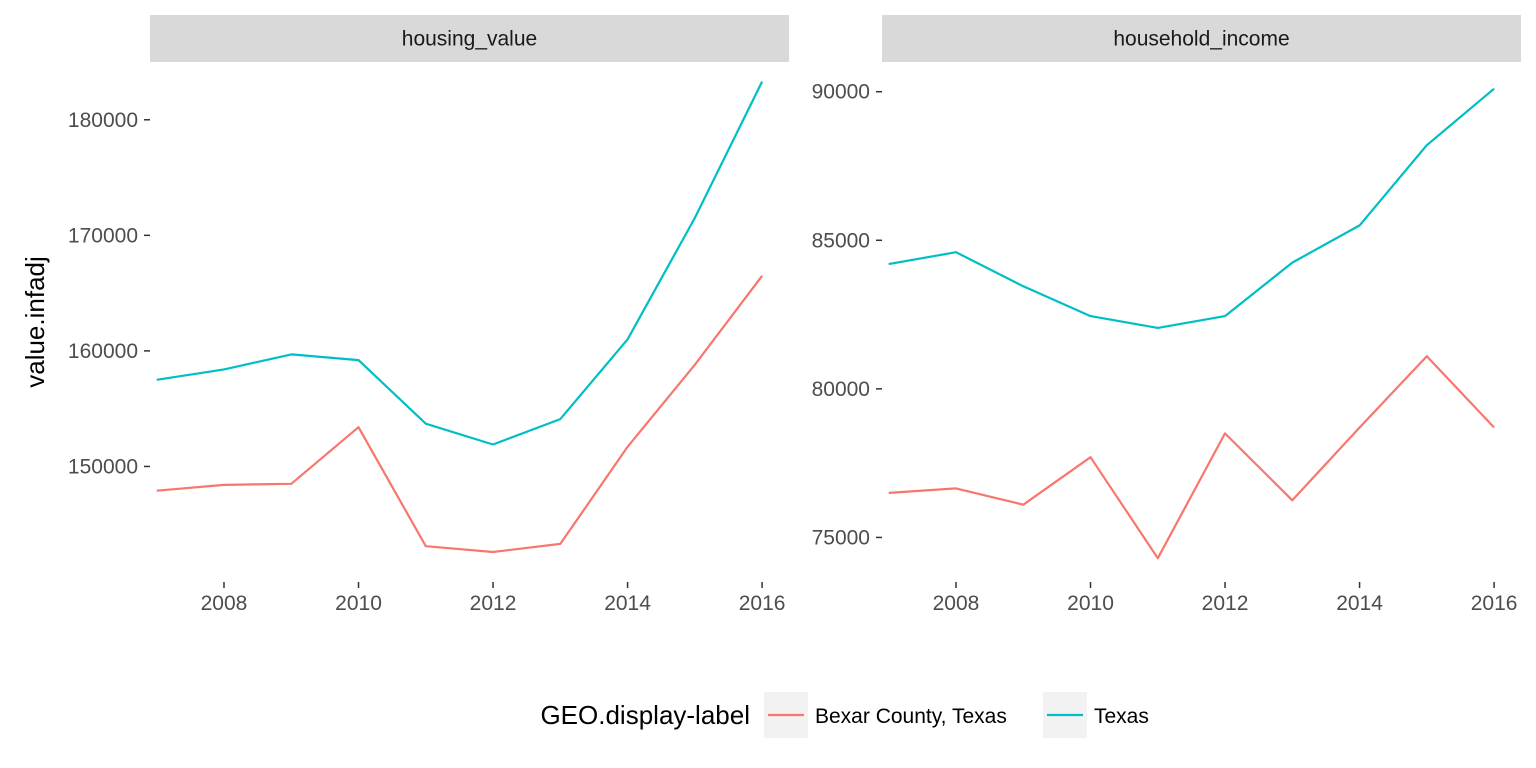 This screenshot has width=1536, height=768. Describe the element at coordinates (103, 466) in the screenshot. I see `y-tick-label: 150000` at that location.